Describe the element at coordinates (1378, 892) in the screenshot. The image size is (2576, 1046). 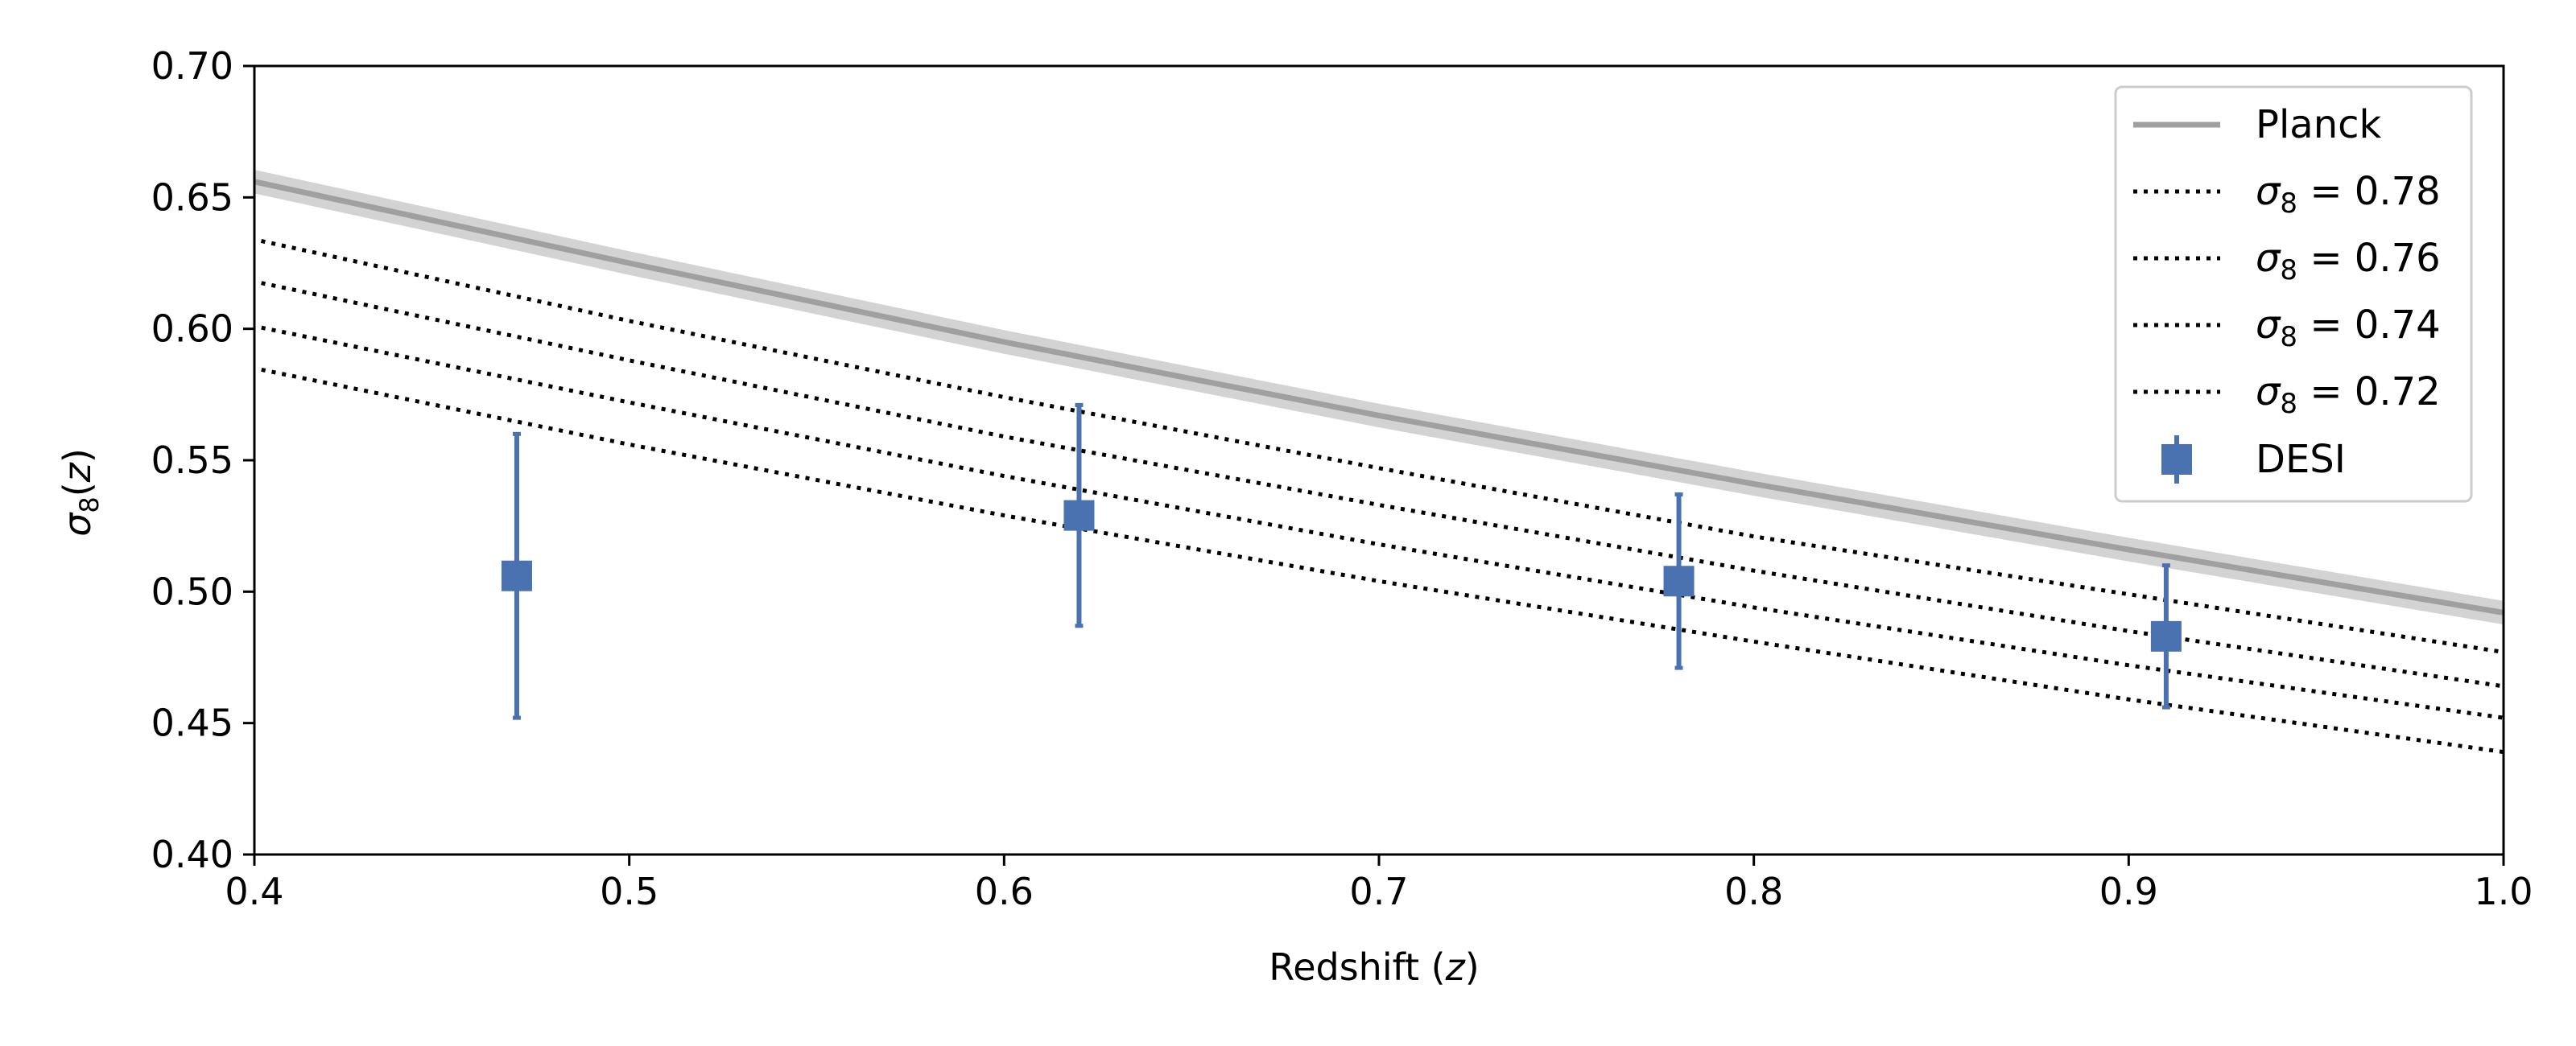
I see `x-tick-label: 0.7` at that location.